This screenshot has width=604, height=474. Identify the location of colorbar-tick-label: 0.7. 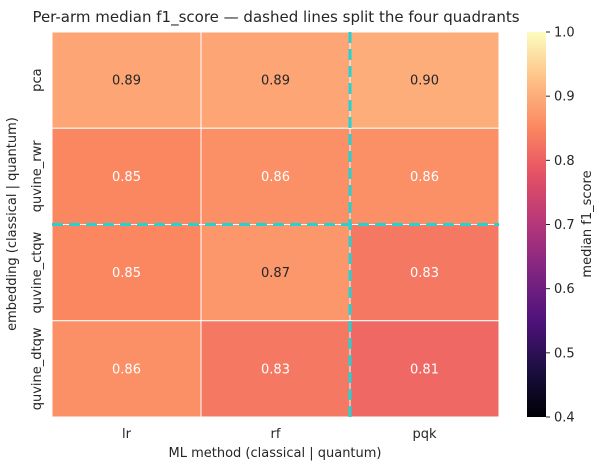
(564, 225).